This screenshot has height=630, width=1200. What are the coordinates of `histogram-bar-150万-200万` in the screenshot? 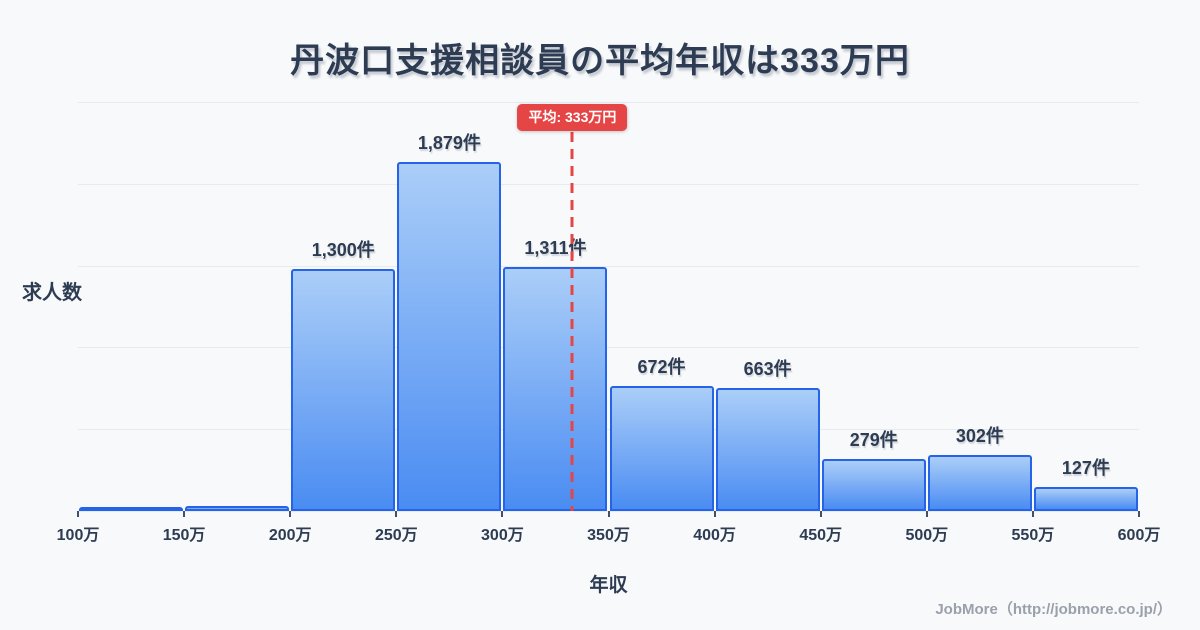 It's located at (237, 508).